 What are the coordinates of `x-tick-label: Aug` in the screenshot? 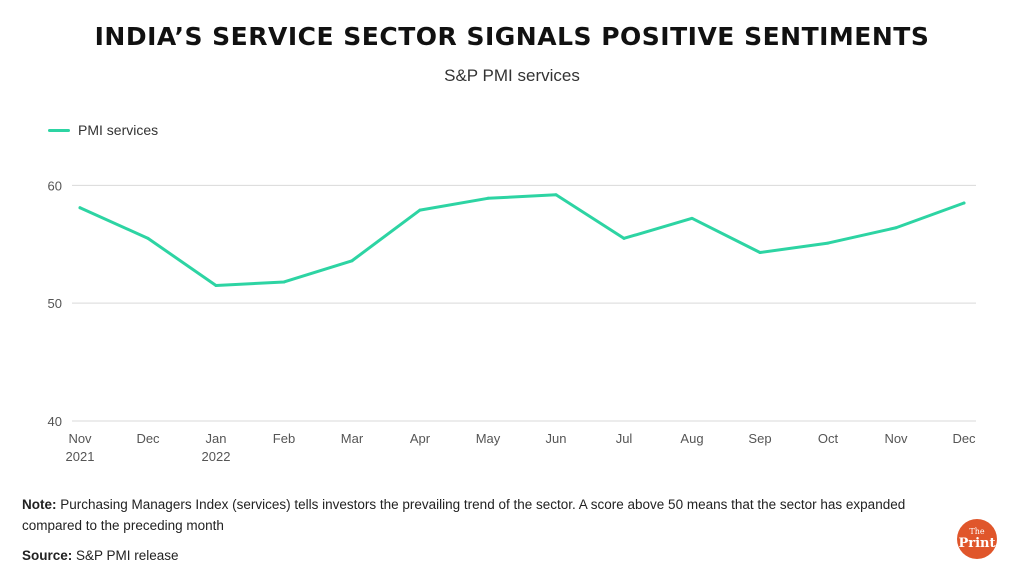 It's located at (691, 438).